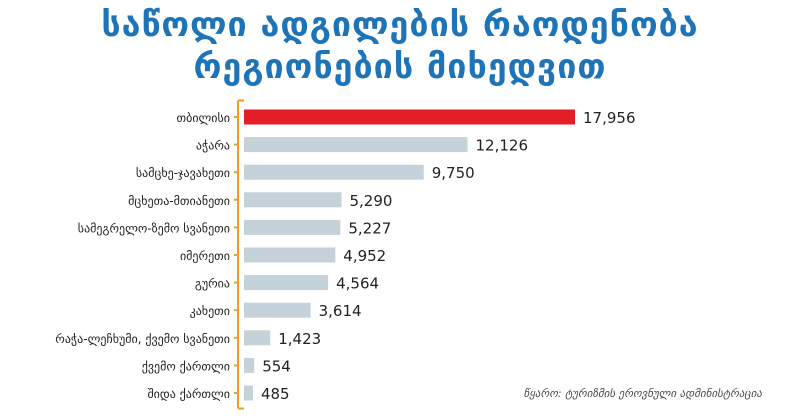 This screenshot has height=420, width=800. I want to click on source-note: წყარო: ტურიზმის ეროვნული ადმინისტრაცია, so click(643, 393).